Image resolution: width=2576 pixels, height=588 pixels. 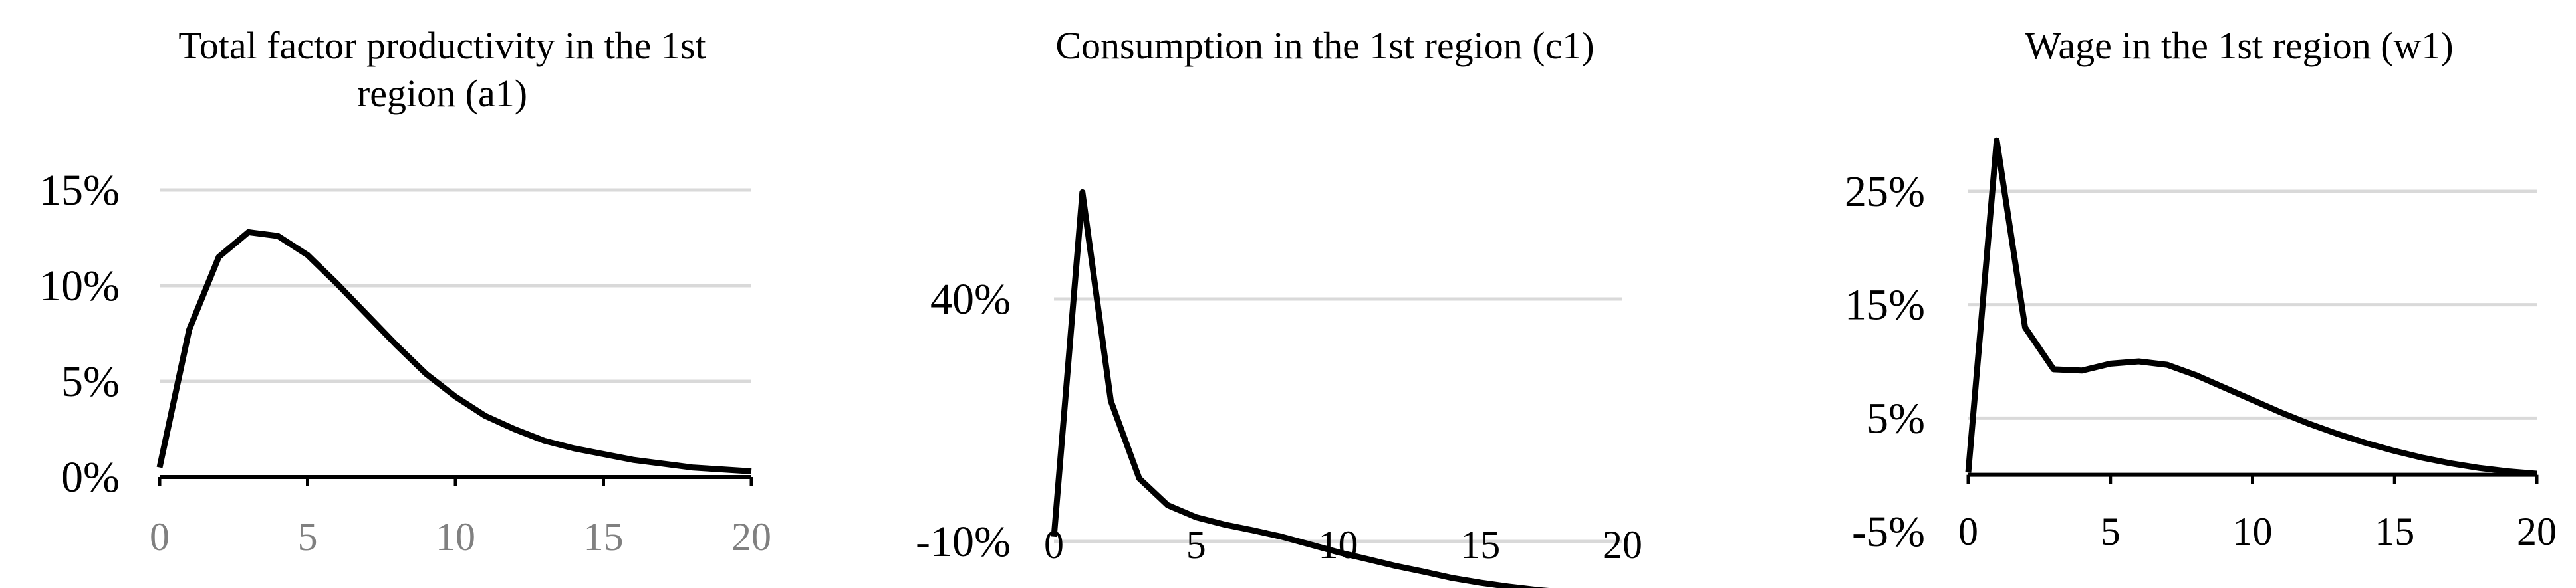 I want to click on chart-title-line: Consumption in the 1st region (c1), so click(x=1324, y=45).